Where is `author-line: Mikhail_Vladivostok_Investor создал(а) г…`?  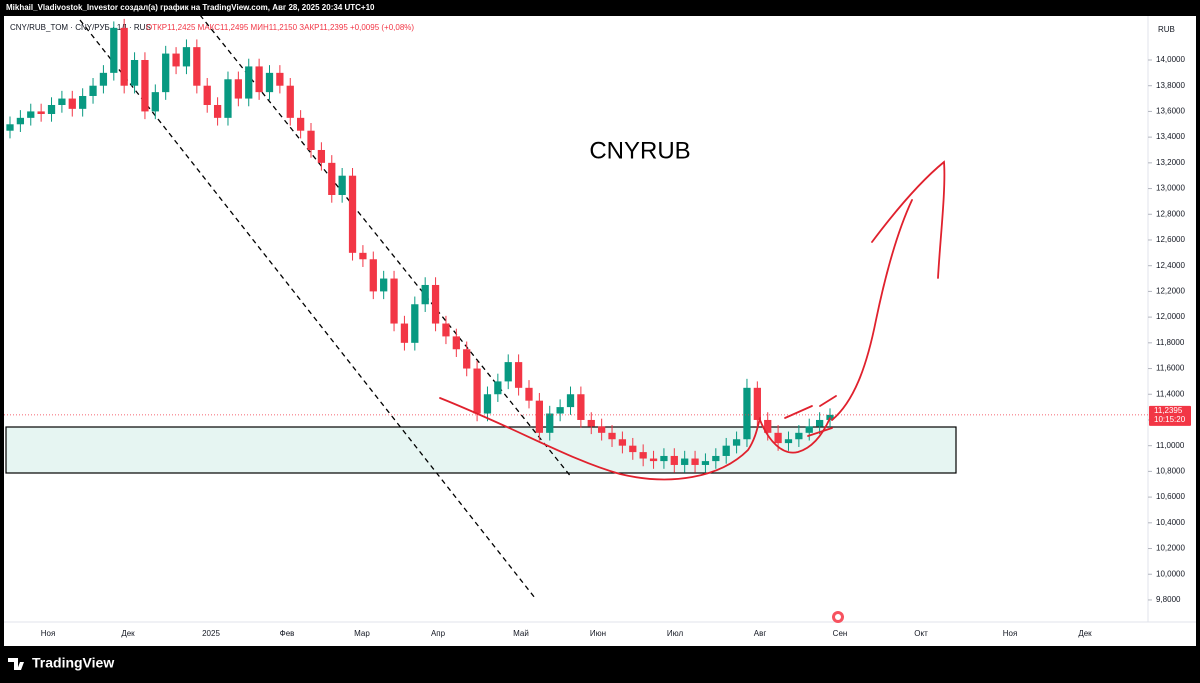 author-line: Mikhail_Vladivostok_Investor создал(а) г… is located at coordinates (190, 7).